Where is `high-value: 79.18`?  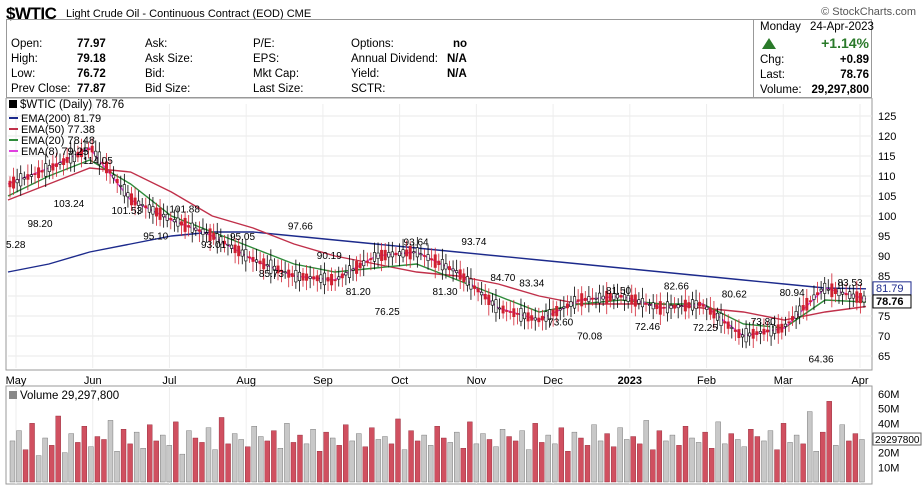 high-value: 79.18 is located at coordinates (91, 59).